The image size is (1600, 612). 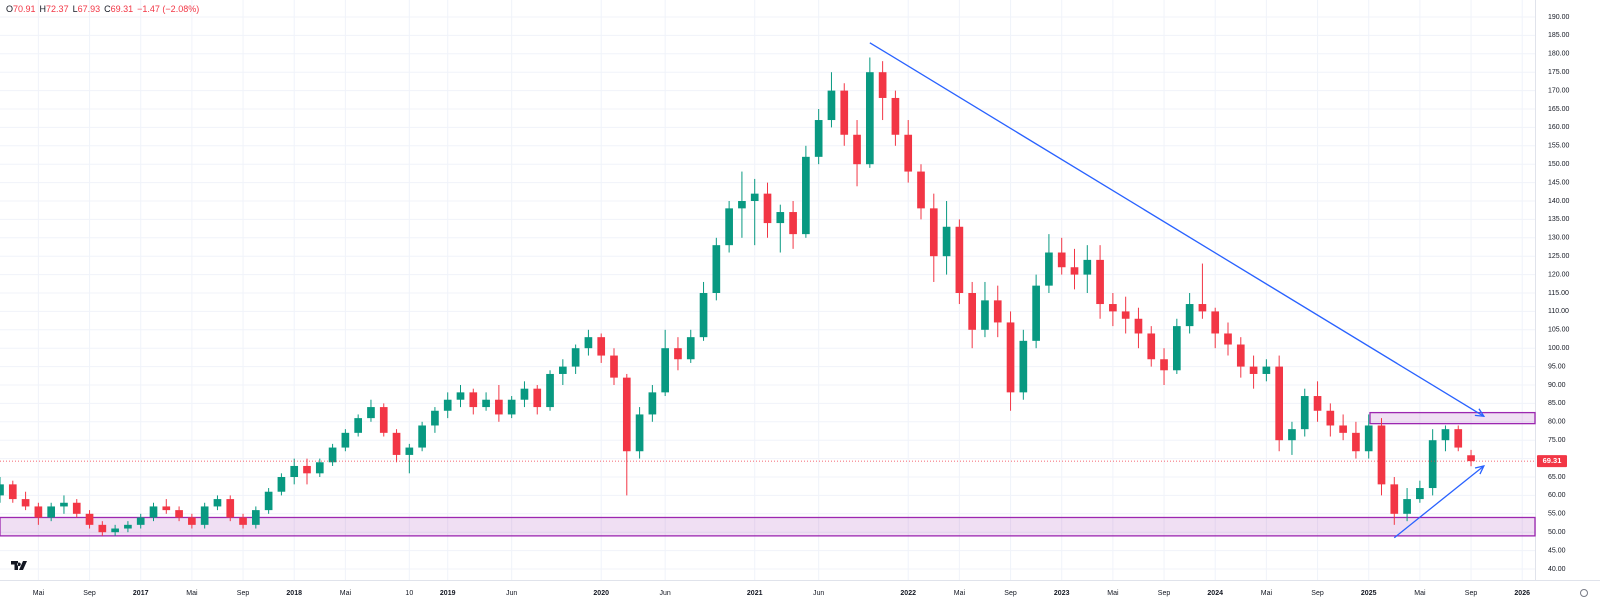 I want to click on y-tick-label: 160.00, so click(x=1559, y=127).